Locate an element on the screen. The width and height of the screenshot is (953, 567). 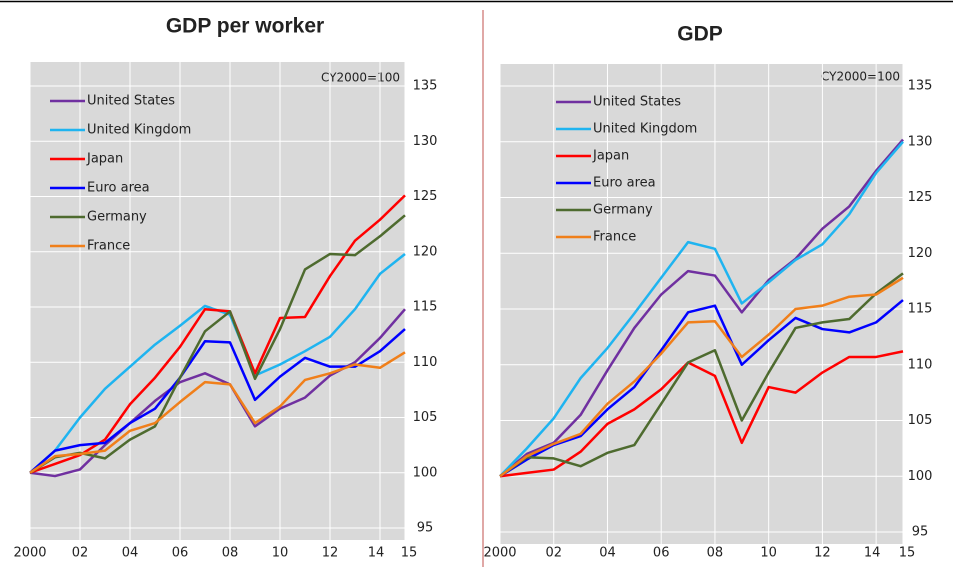
chart-title: GDP is located at coordinates (700, 34).